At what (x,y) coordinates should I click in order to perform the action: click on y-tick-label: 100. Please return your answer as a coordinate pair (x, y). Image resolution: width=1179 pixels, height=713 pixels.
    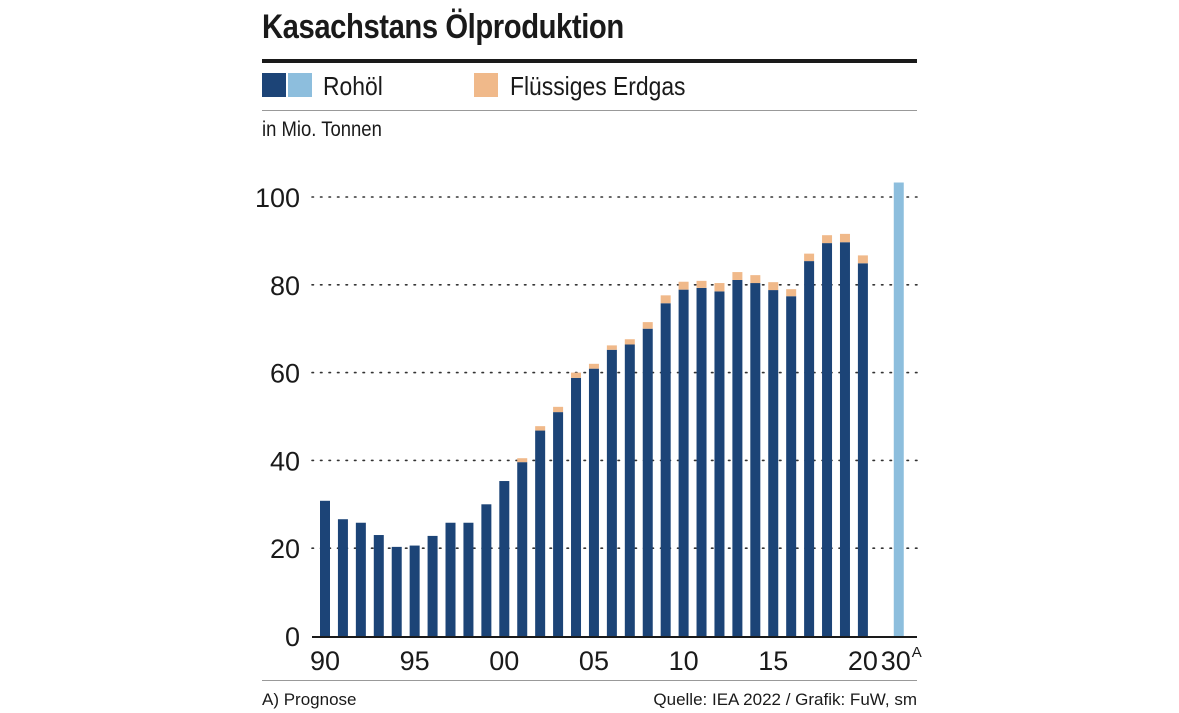
    Looking at the image, I should click on (277, 198).